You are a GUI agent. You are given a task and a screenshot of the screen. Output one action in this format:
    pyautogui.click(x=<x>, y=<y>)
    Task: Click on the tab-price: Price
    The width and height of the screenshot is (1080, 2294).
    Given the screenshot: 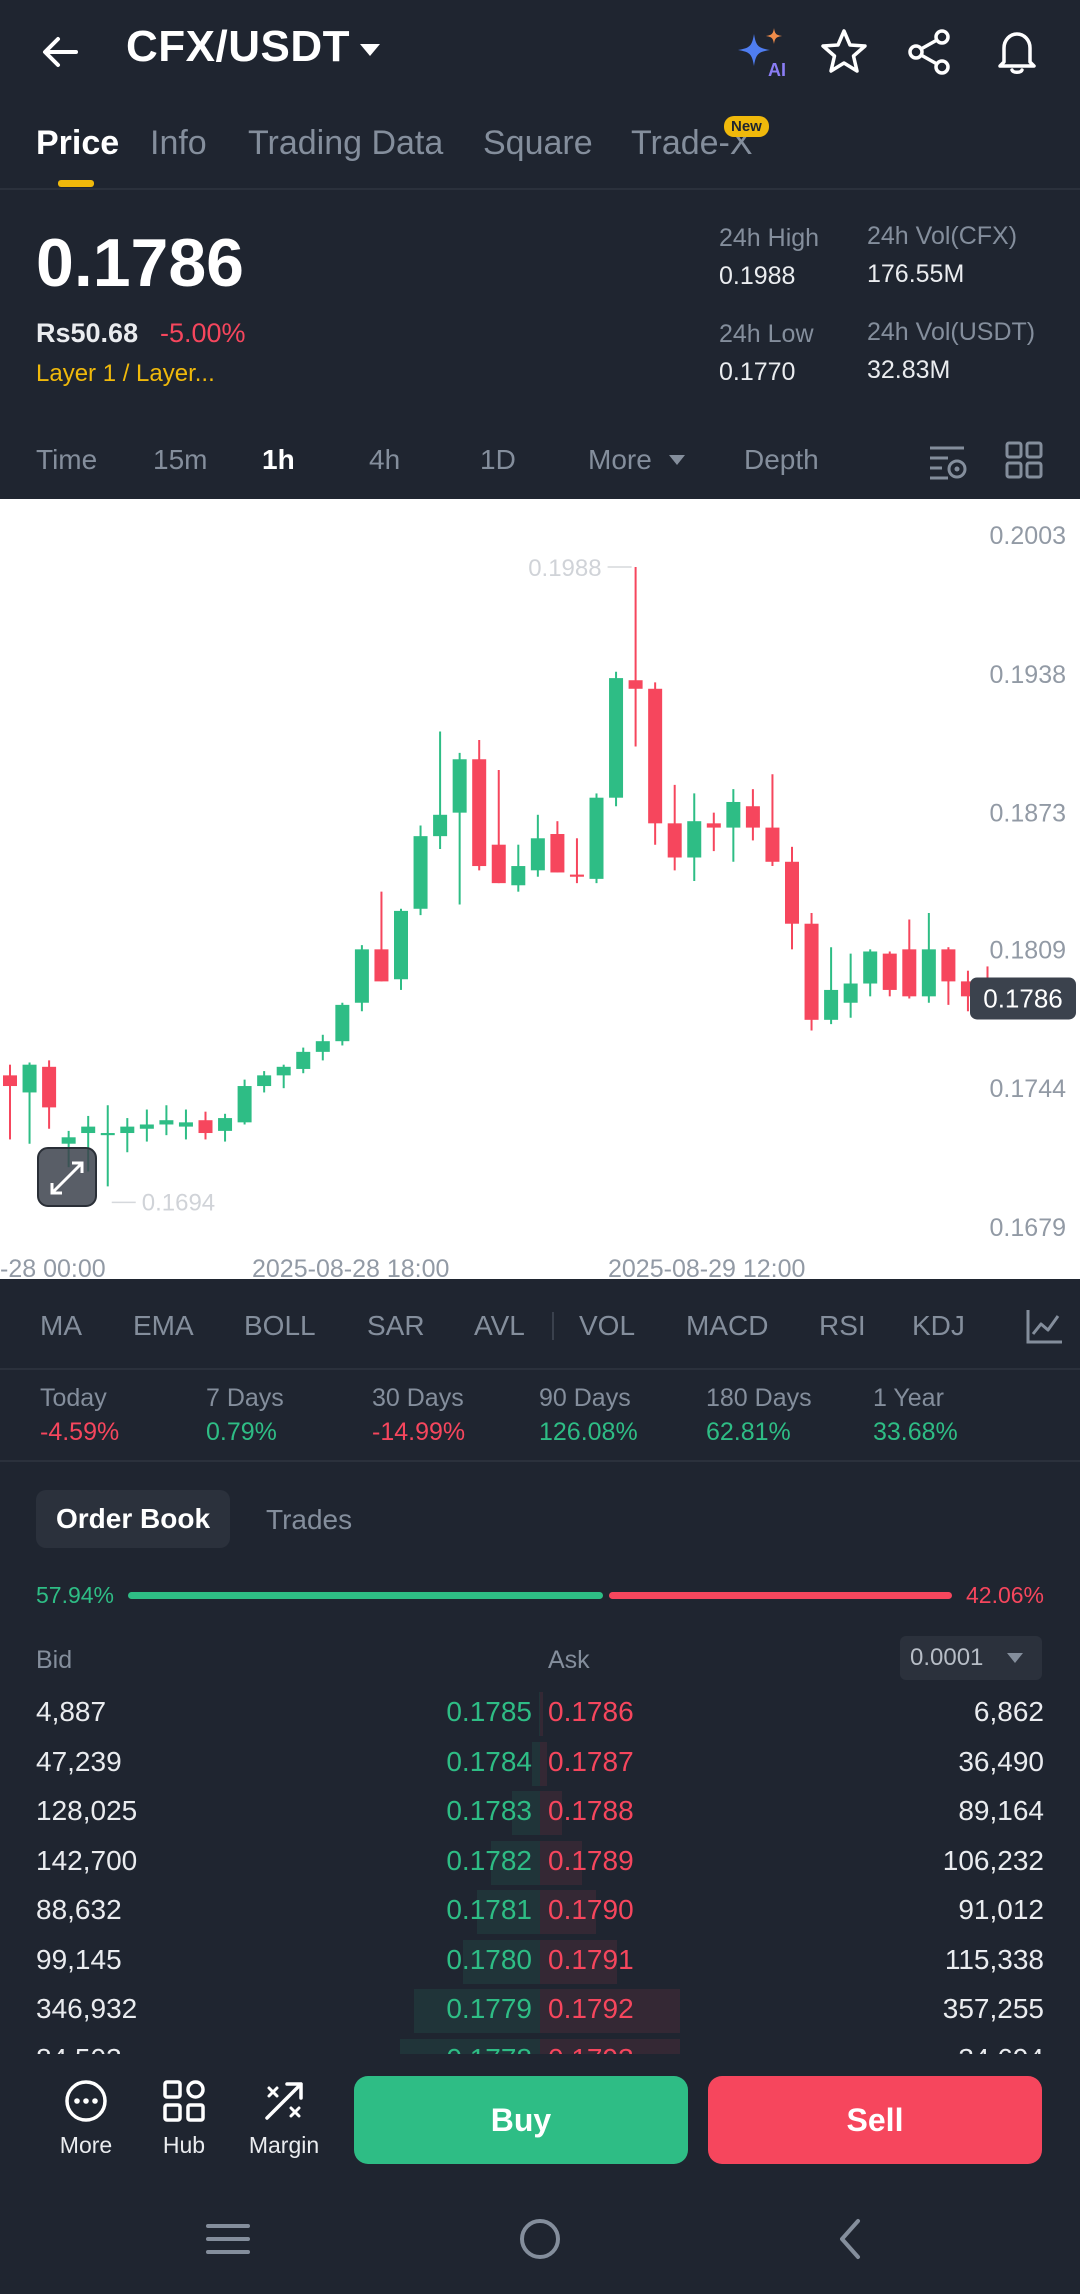 What is the action you would take?
    pyautogui.click(x=78, y=143)
    